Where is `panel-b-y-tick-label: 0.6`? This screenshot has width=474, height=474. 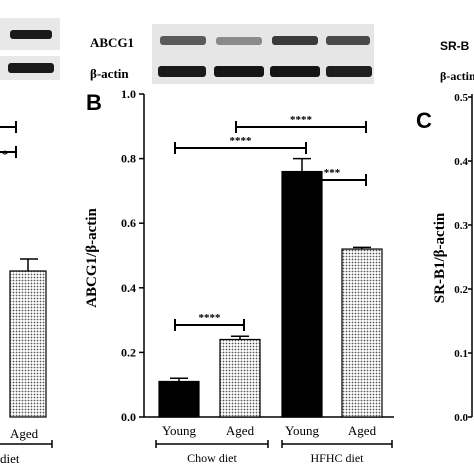 panel-b-y-tick-label: 0.6 is located at coordinates (128, 223).